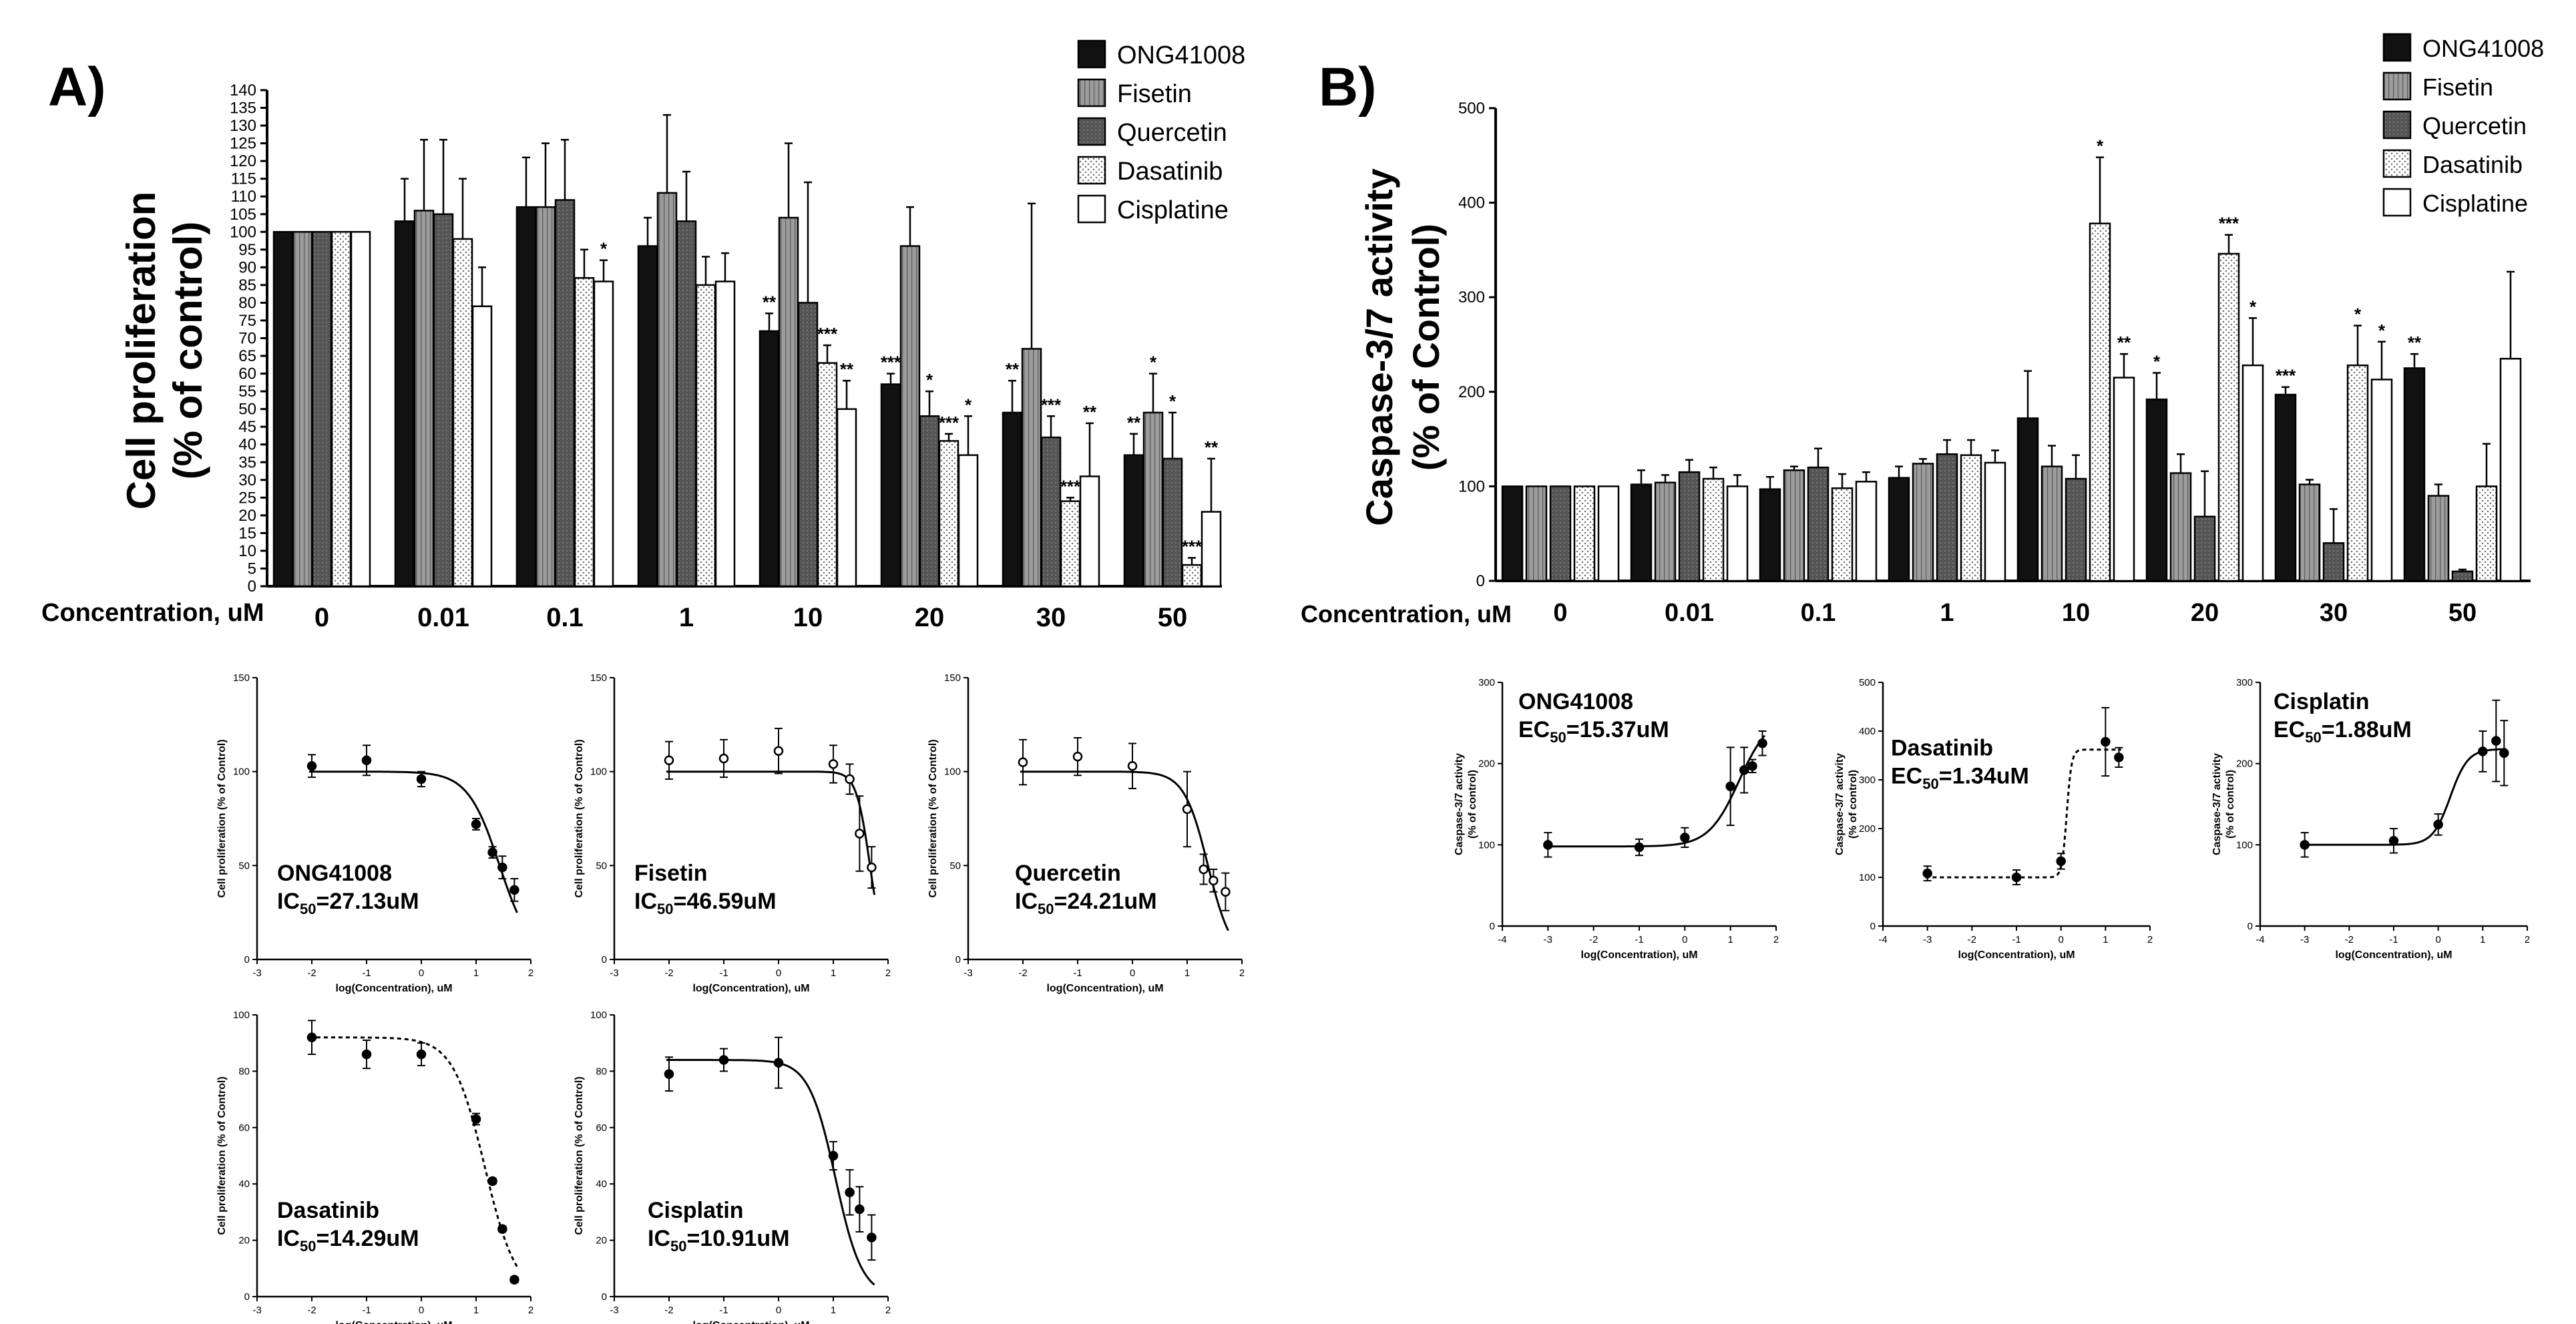 The width and height of the screenshot is (2576, 1324). Describe the element at coordinates (2472, 164) in the screenshot. I see `legend-label-b: Dasatinib` at that location.